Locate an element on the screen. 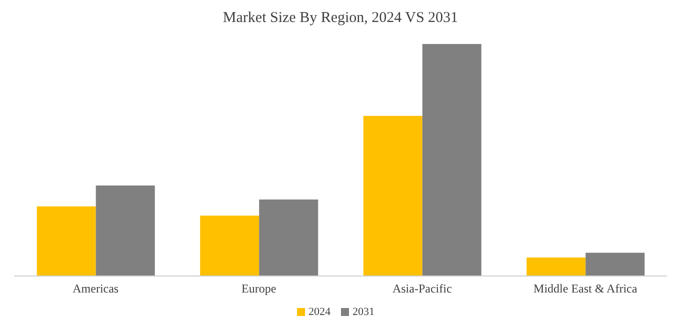 Image resolution: width=681 pixels, height=322 pixels. x-tick-label: Europe is located at coordinates (259, 289).